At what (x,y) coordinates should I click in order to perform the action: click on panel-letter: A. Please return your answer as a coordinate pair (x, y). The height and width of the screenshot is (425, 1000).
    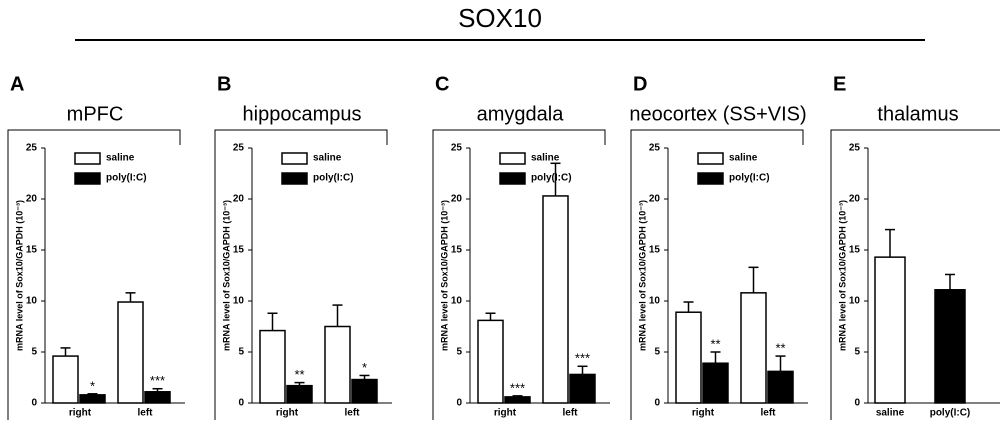
    Looking at the image, I should click on (17, 84).